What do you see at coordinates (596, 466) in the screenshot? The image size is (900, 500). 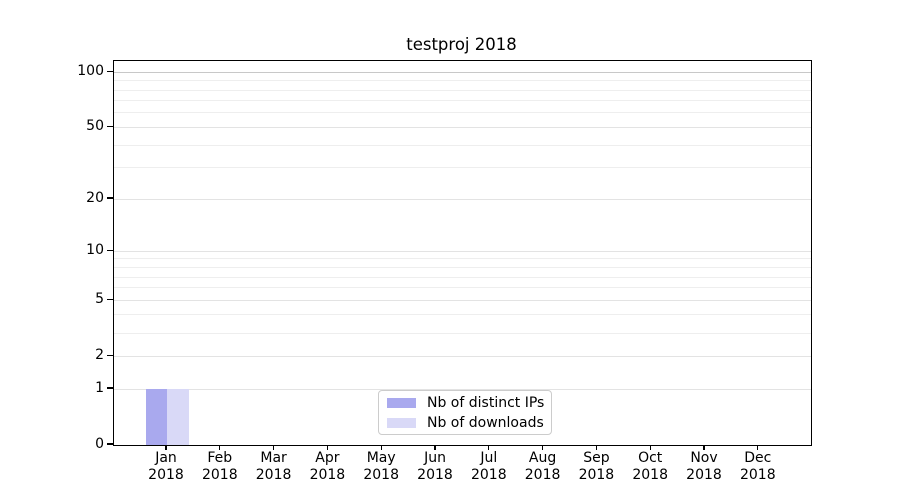 I see `x-tick-label: Sep 2018` at bounding box center [596, 466].